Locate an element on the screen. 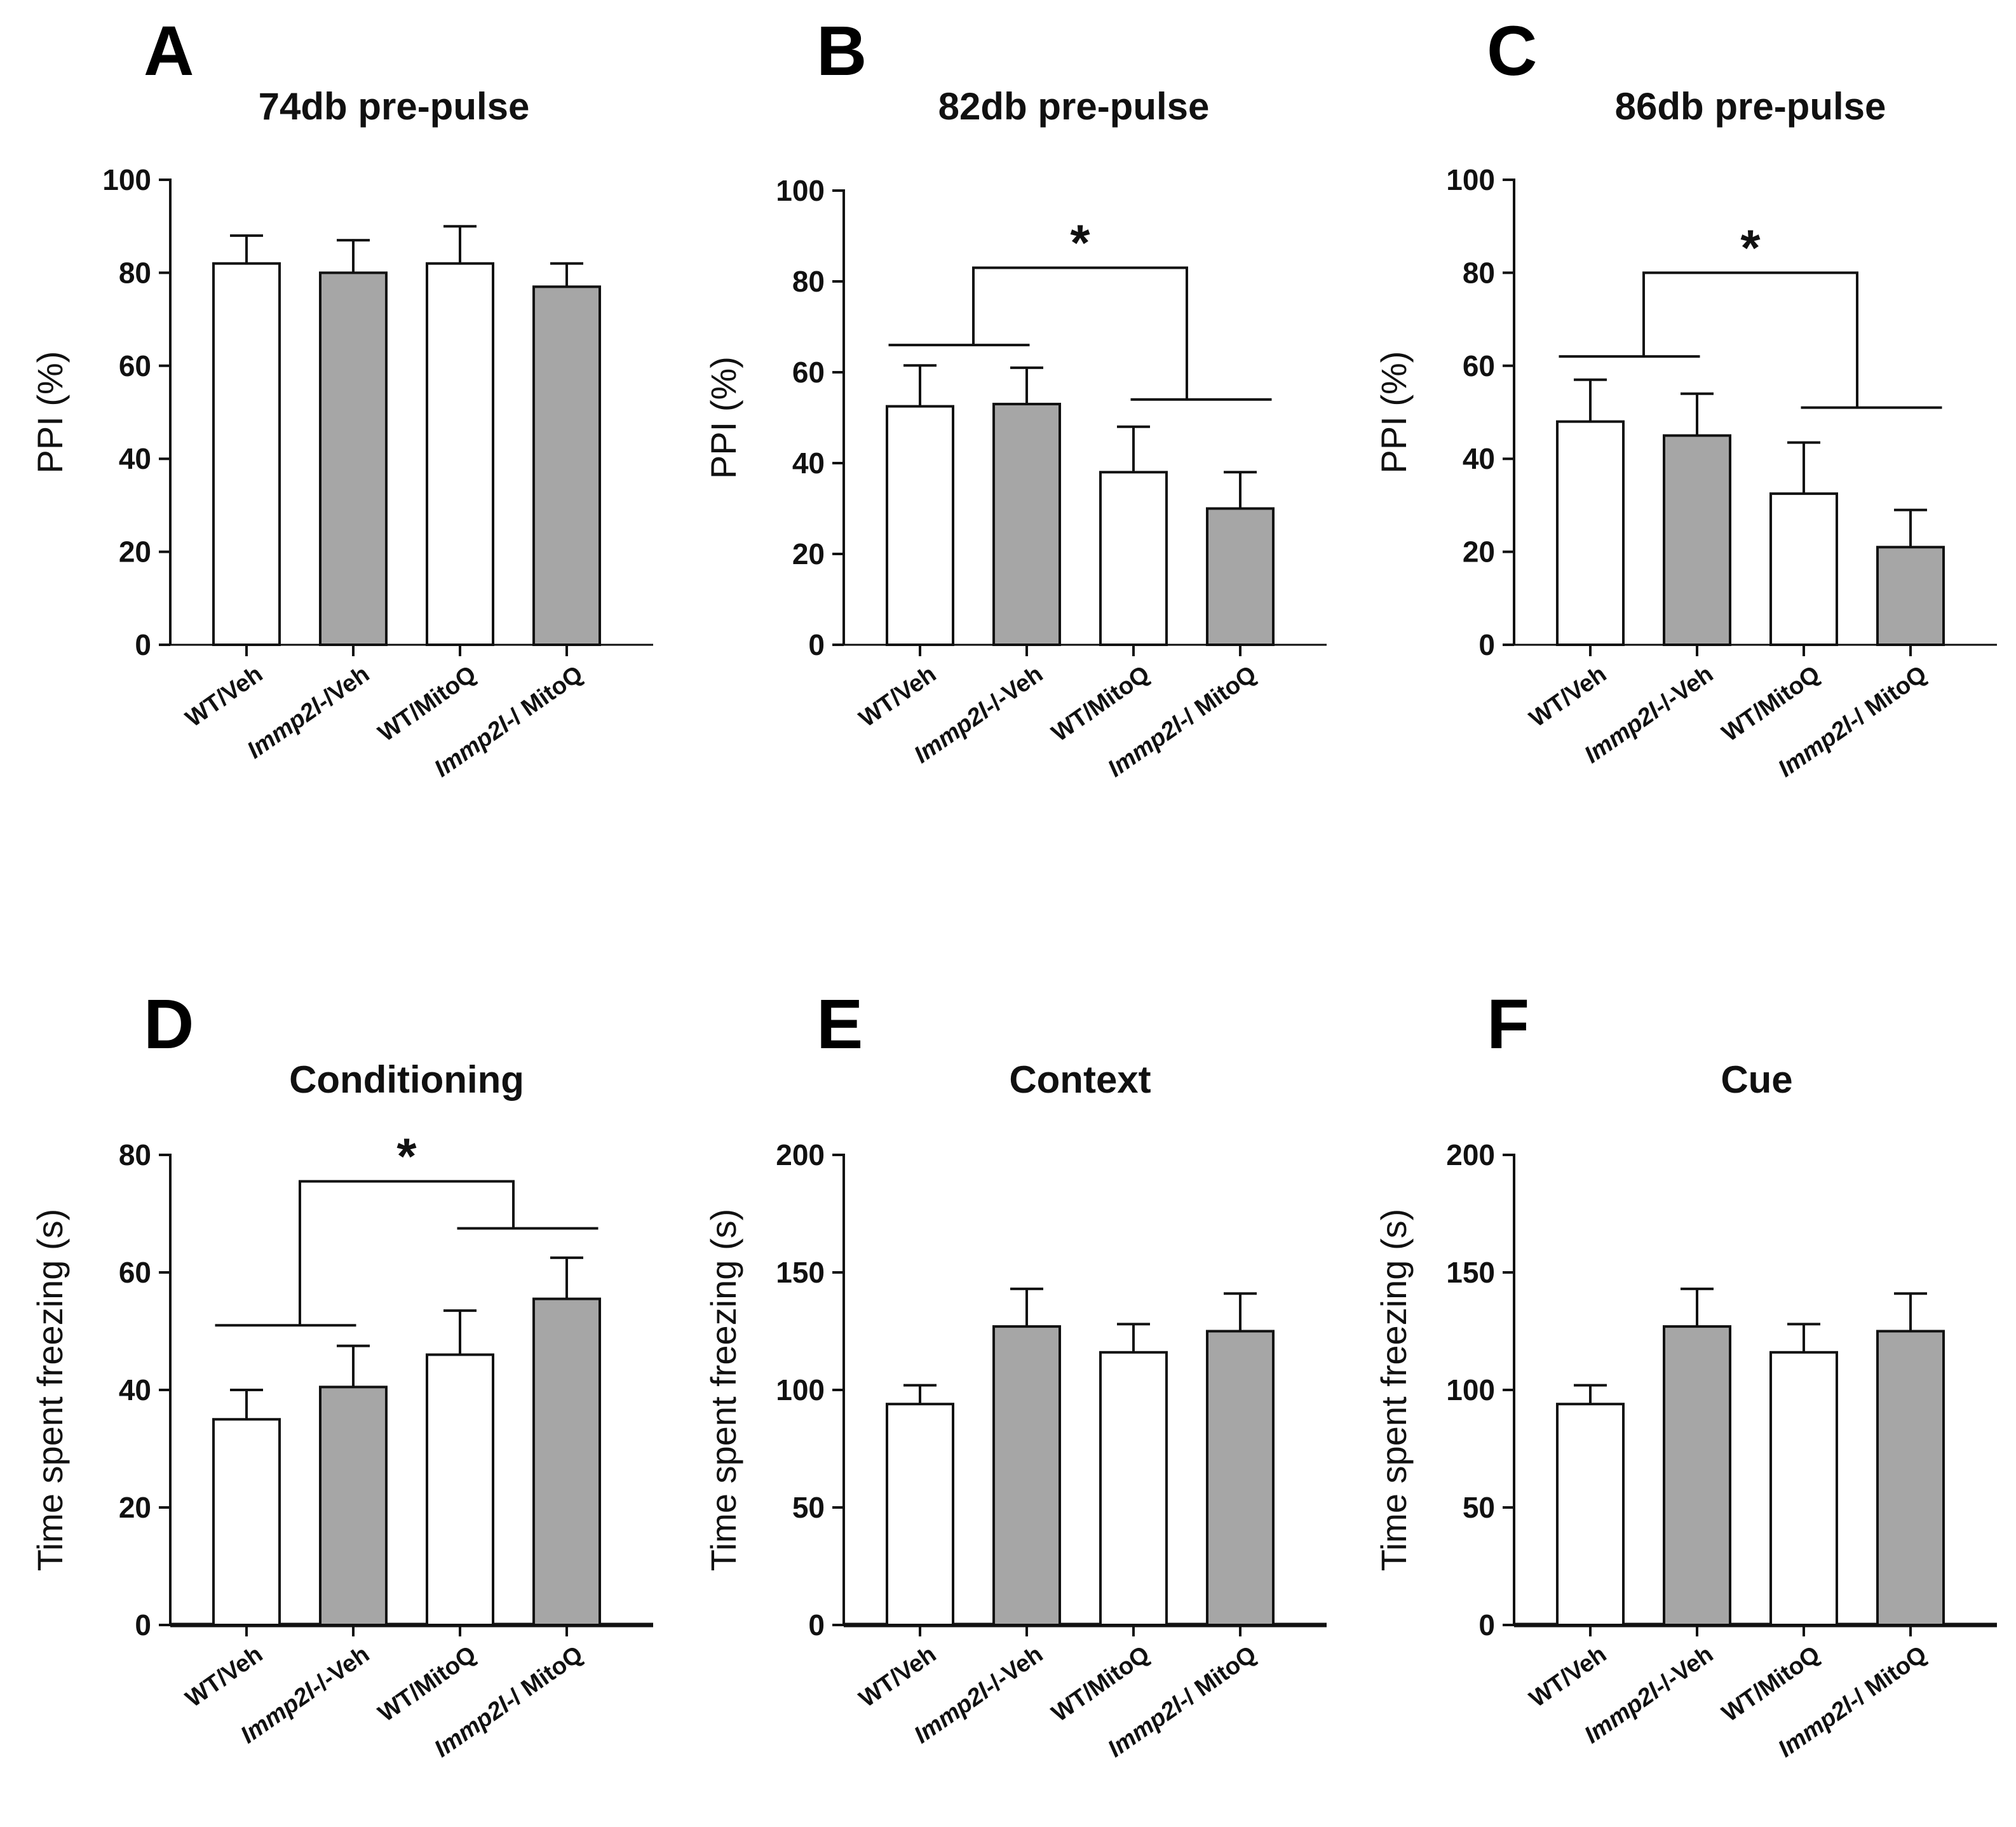  panel-letter: C is located at coordinates (1512, 51).